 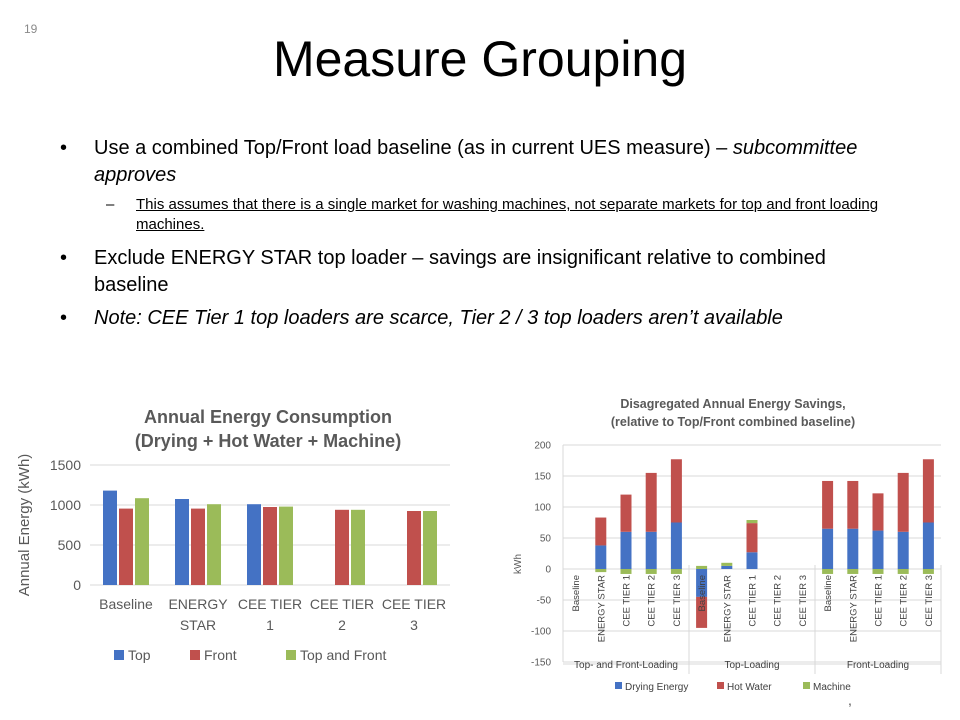 What do you see at coordinates (626, 665) in the screenshot?
I see `group-label: Top- and Front-Loading` at bounding box center [626, 665].